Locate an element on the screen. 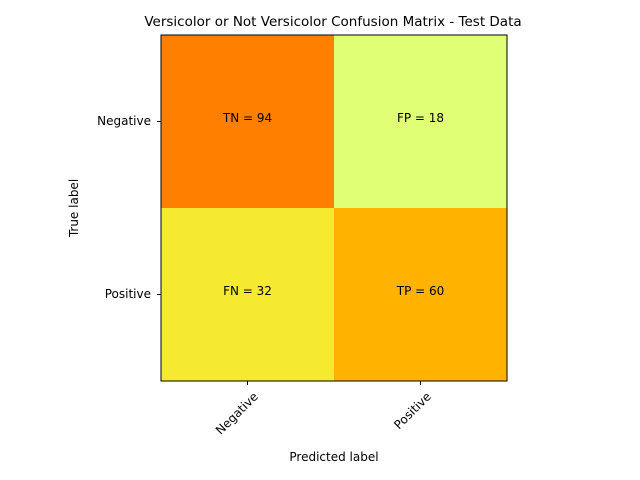  heatmap-cell-r0-c1 is located at coordinates (420, 121).